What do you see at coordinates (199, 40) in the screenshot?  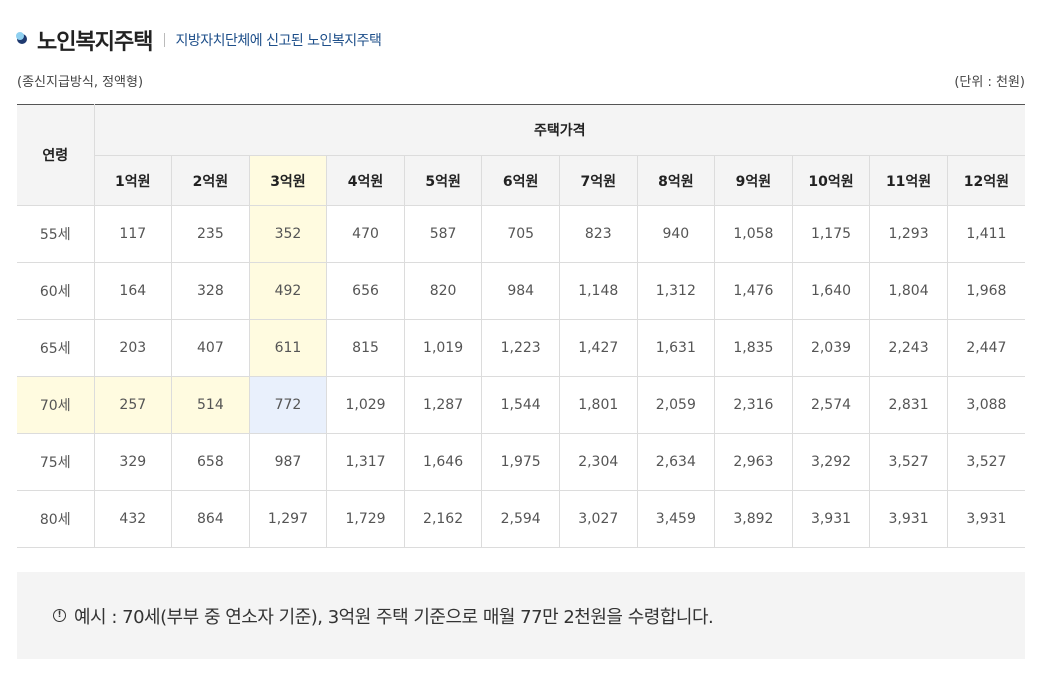 I see `section-header: 노인복지주택 지방자치단체에 신고된 노인복지주택` at bounding box center [199, 40].